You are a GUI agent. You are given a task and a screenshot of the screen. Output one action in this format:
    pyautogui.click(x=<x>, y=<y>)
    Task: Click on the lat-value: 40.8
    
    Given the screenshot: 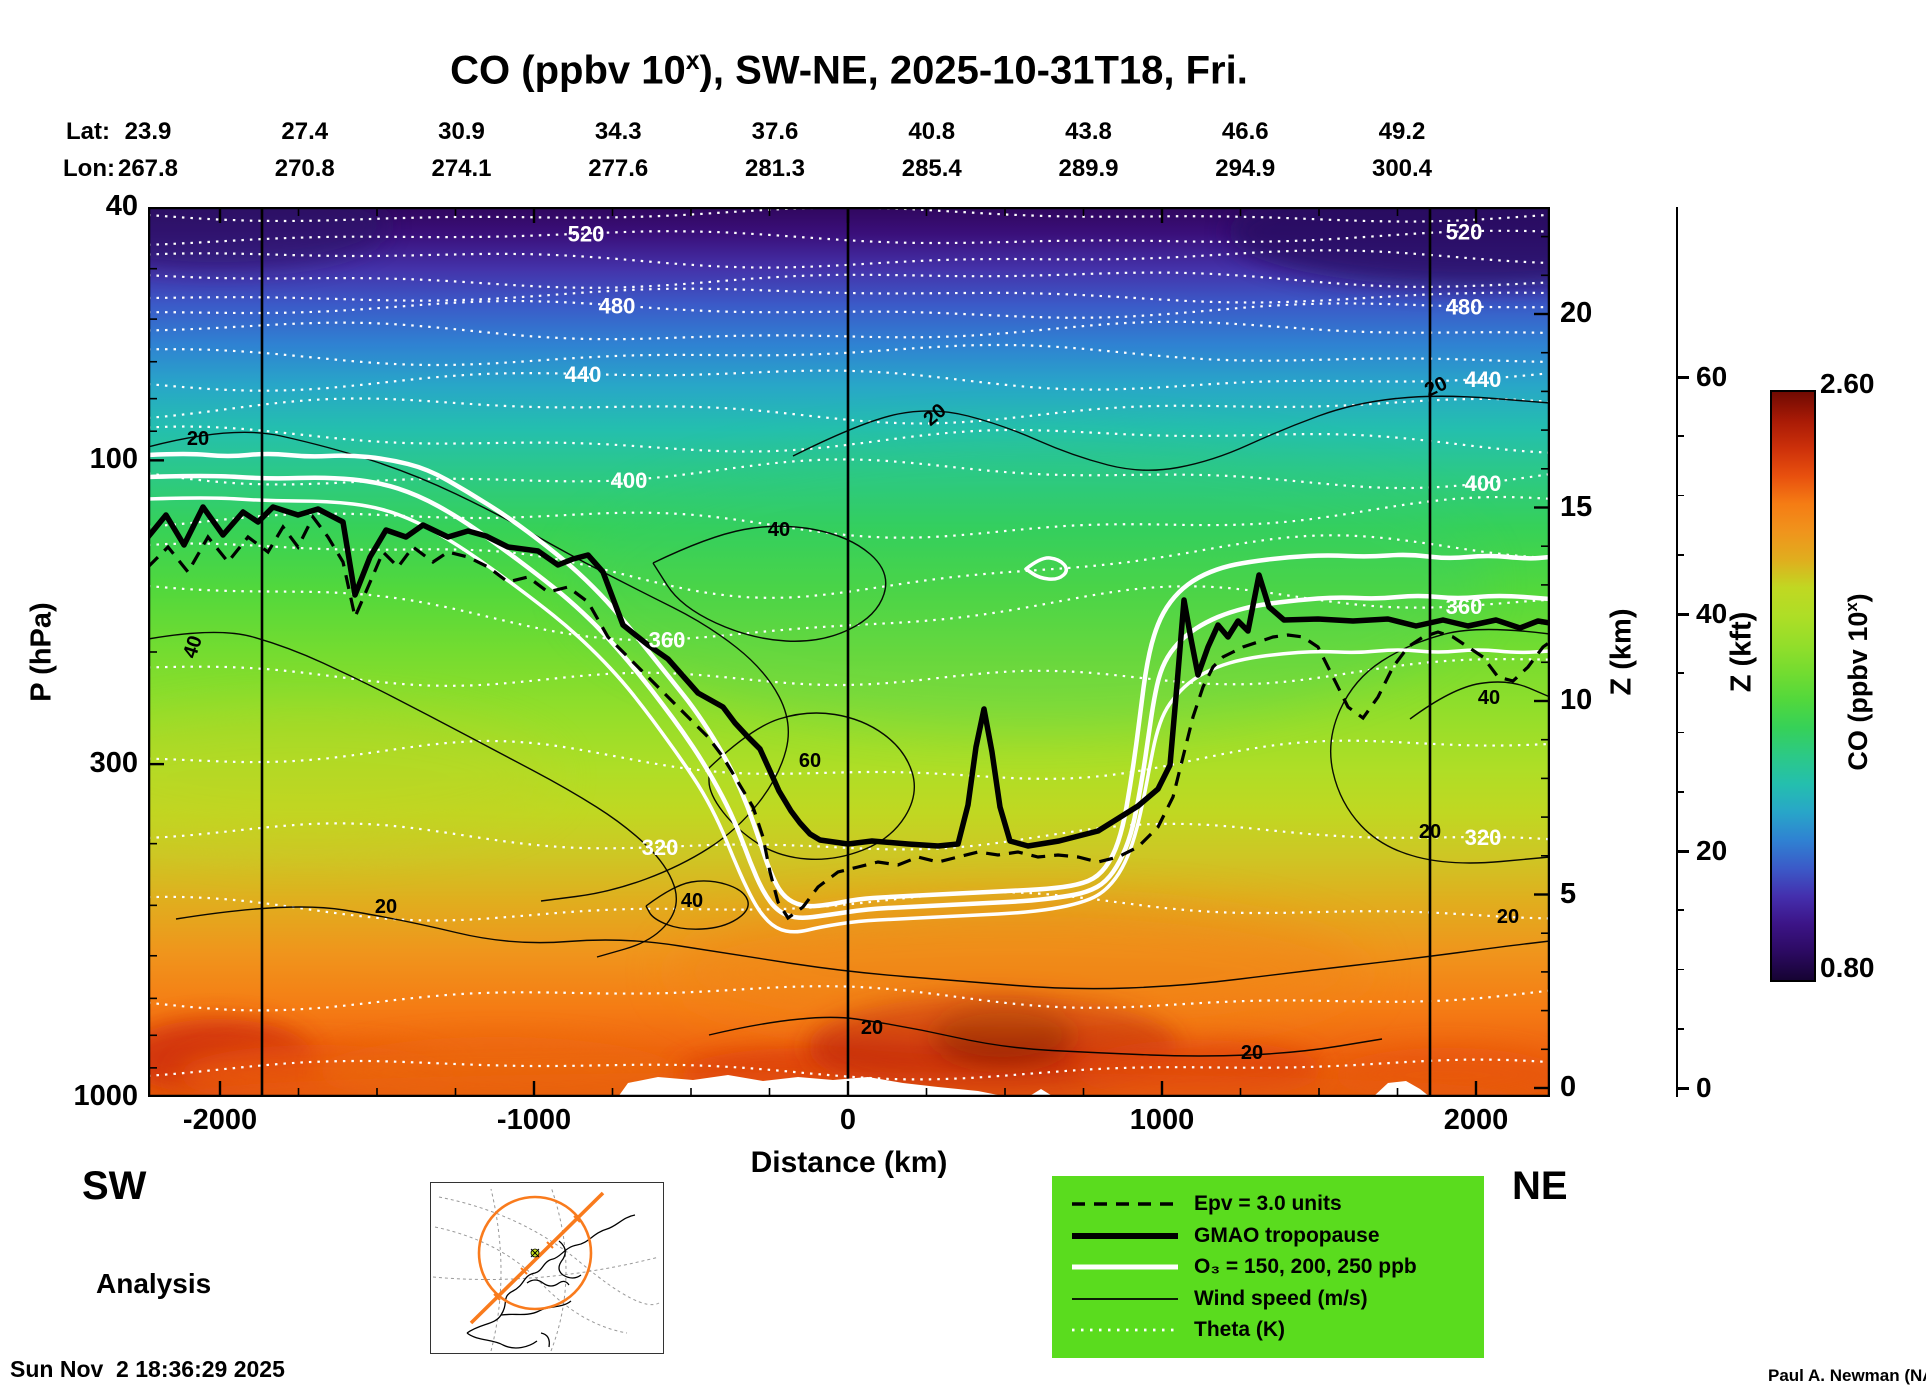 What is the action you would take?
    pyautogui.click(x=932, y=131)
    